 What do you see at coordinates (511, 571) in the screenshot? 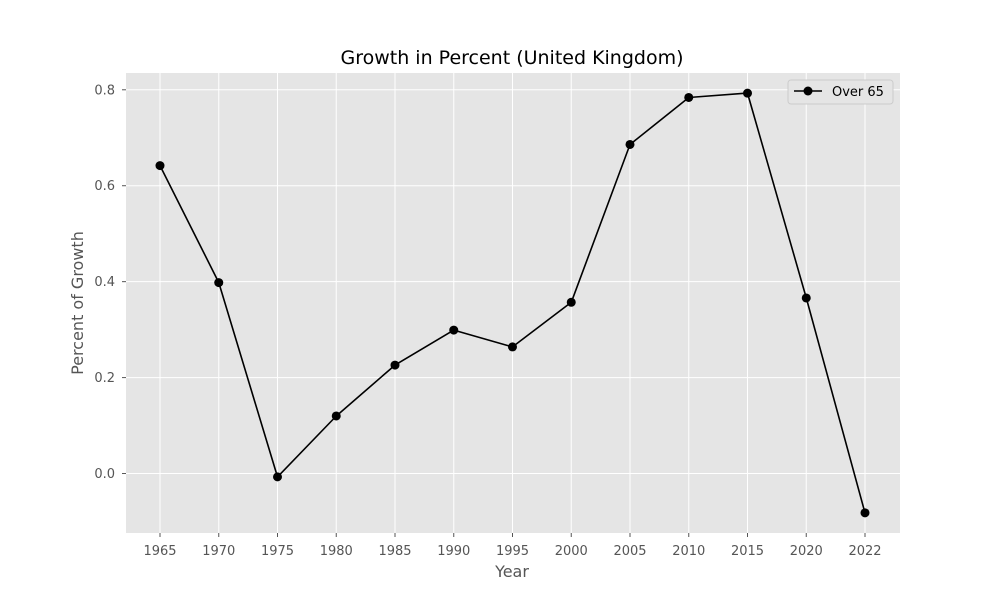
I see `x-axis-title: Year` at bounding box center [511, 571].